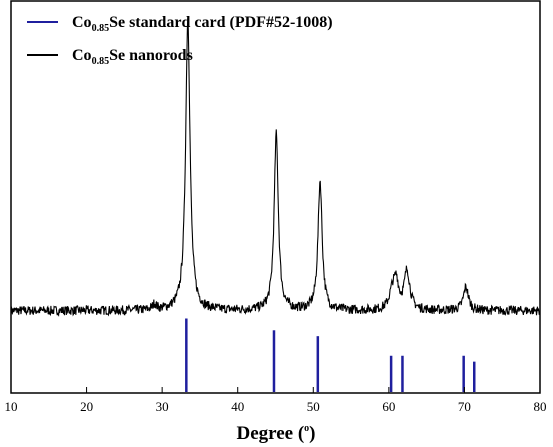 The width and height of the screenshot is (553, 447). I want to click on x-tick-label: 60, so click(388, 406).